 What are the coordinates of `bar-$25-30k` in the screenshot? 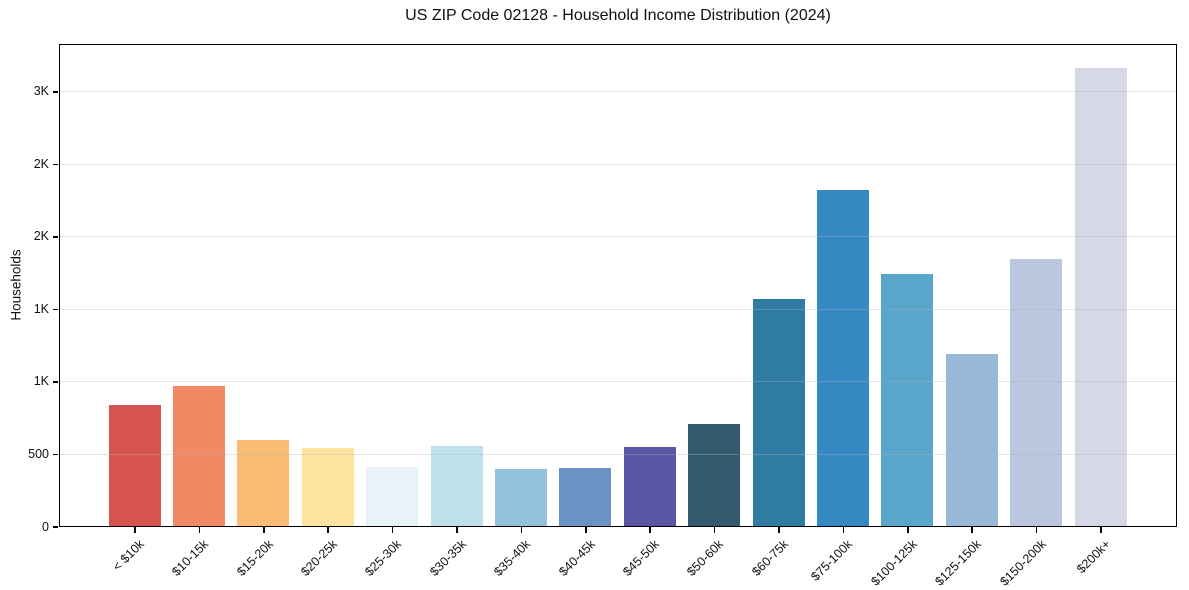 It's located at (392, 496).